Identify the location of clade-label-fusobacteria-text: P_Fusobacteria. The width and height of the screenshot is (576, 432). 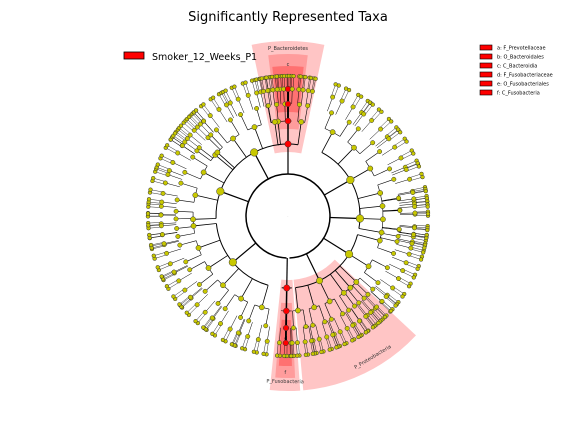
(285, 382).